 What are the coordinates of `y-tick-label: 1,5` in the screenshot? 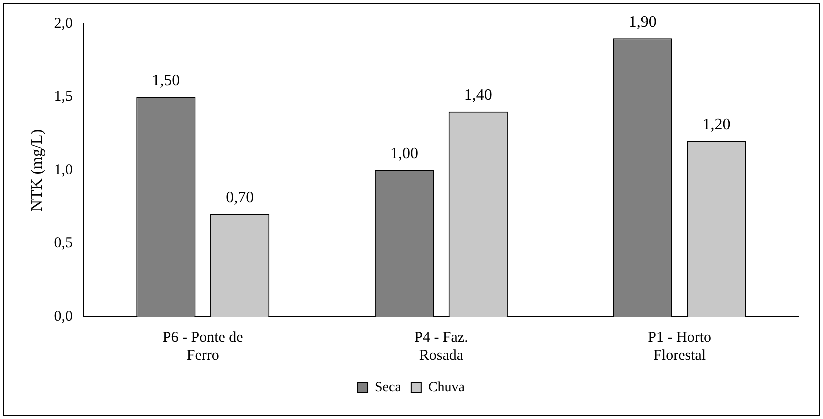 It's located at (63, 97).